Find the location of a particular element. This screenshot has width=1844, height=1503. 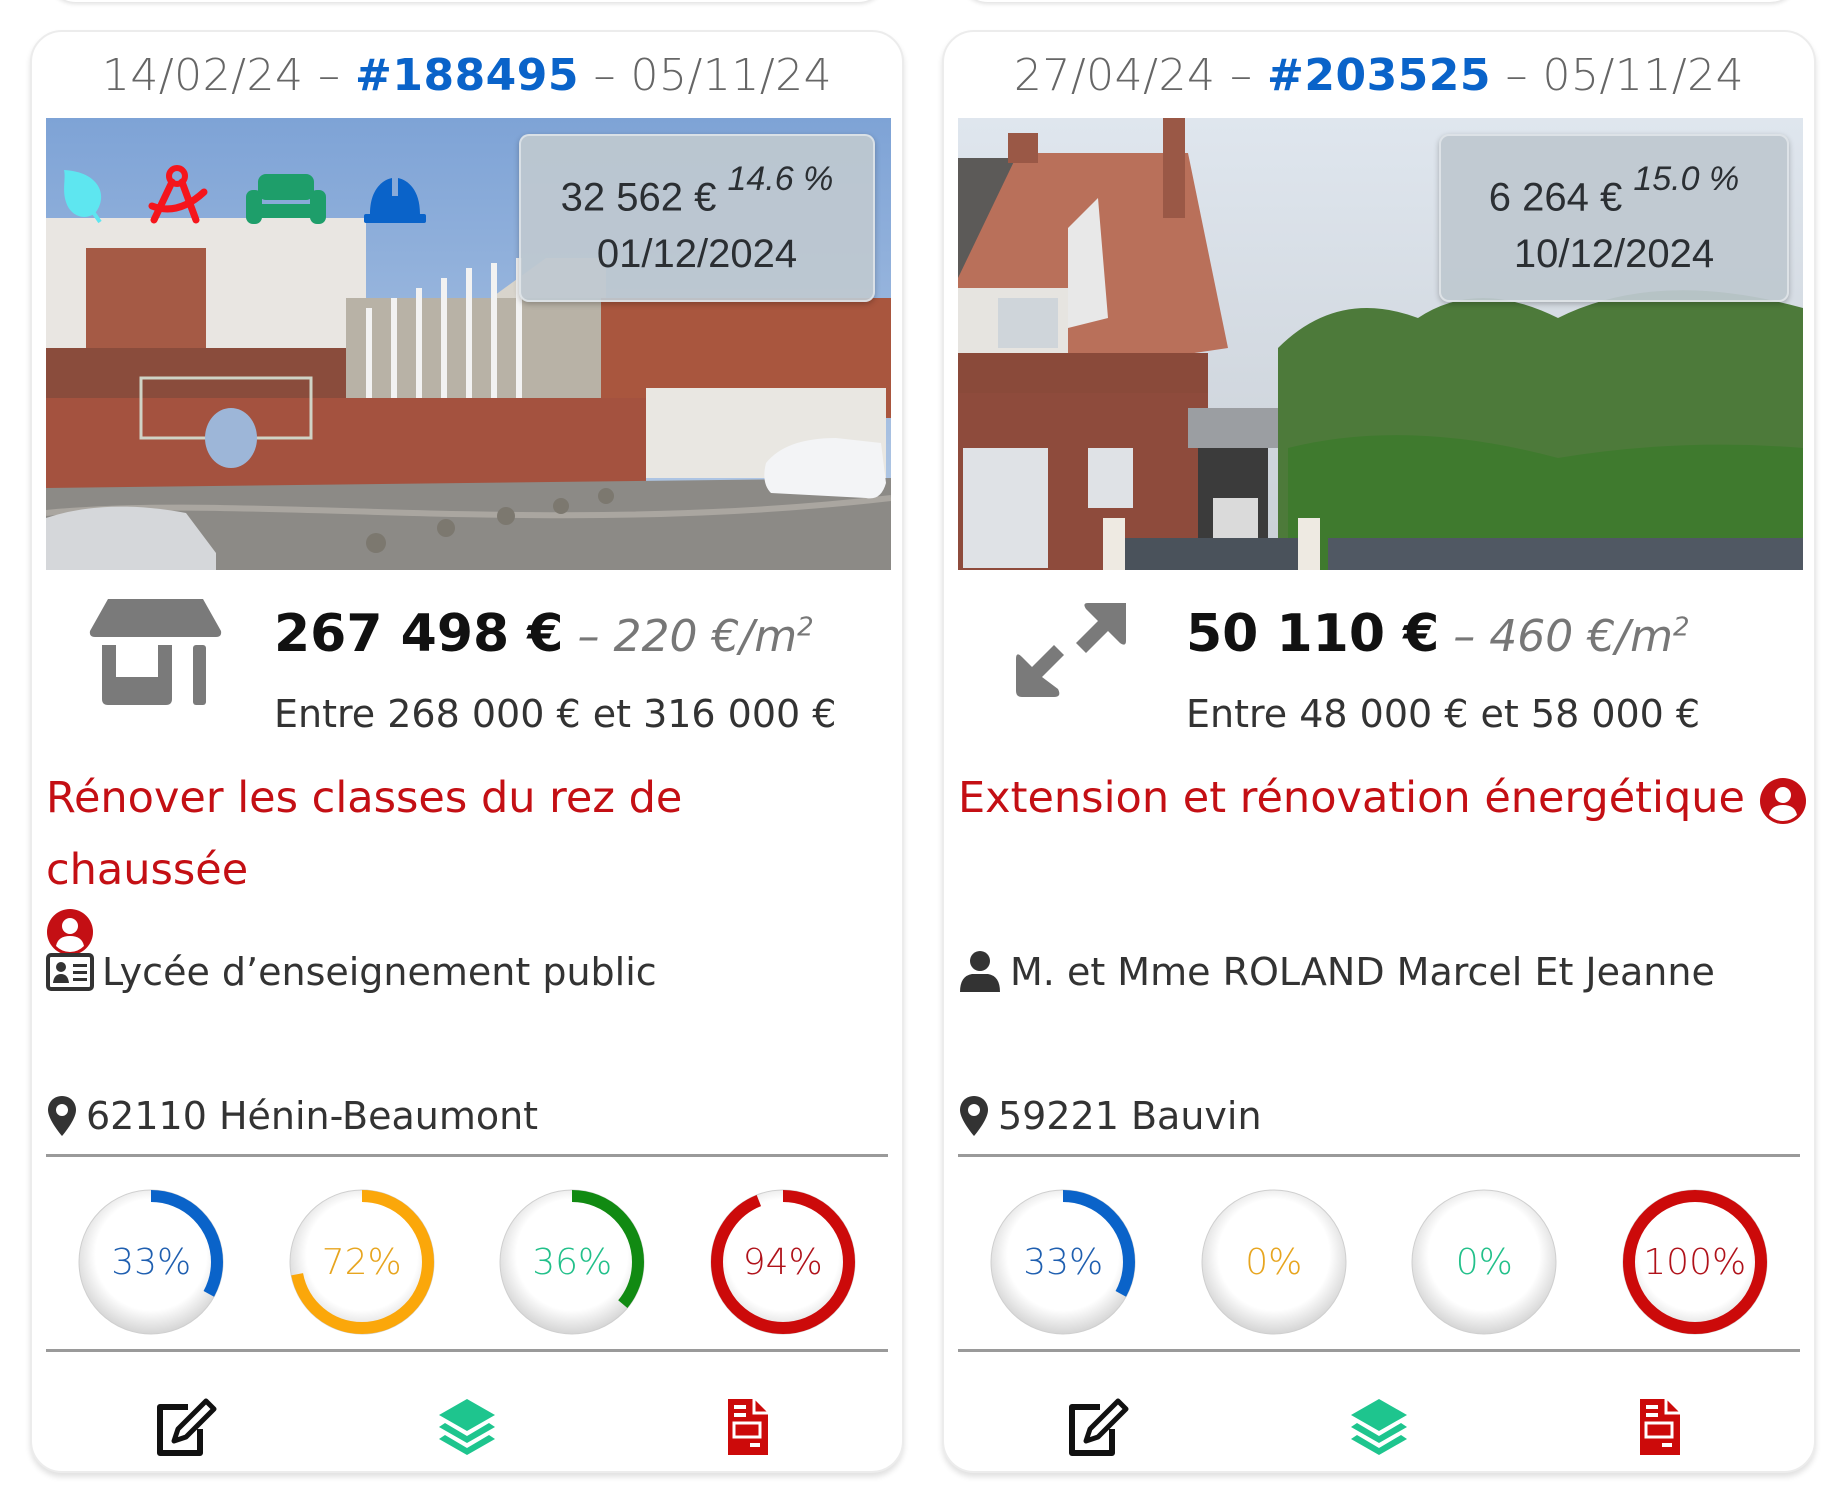

progress-gauge: 72% is located at coordinates (362, 1262).